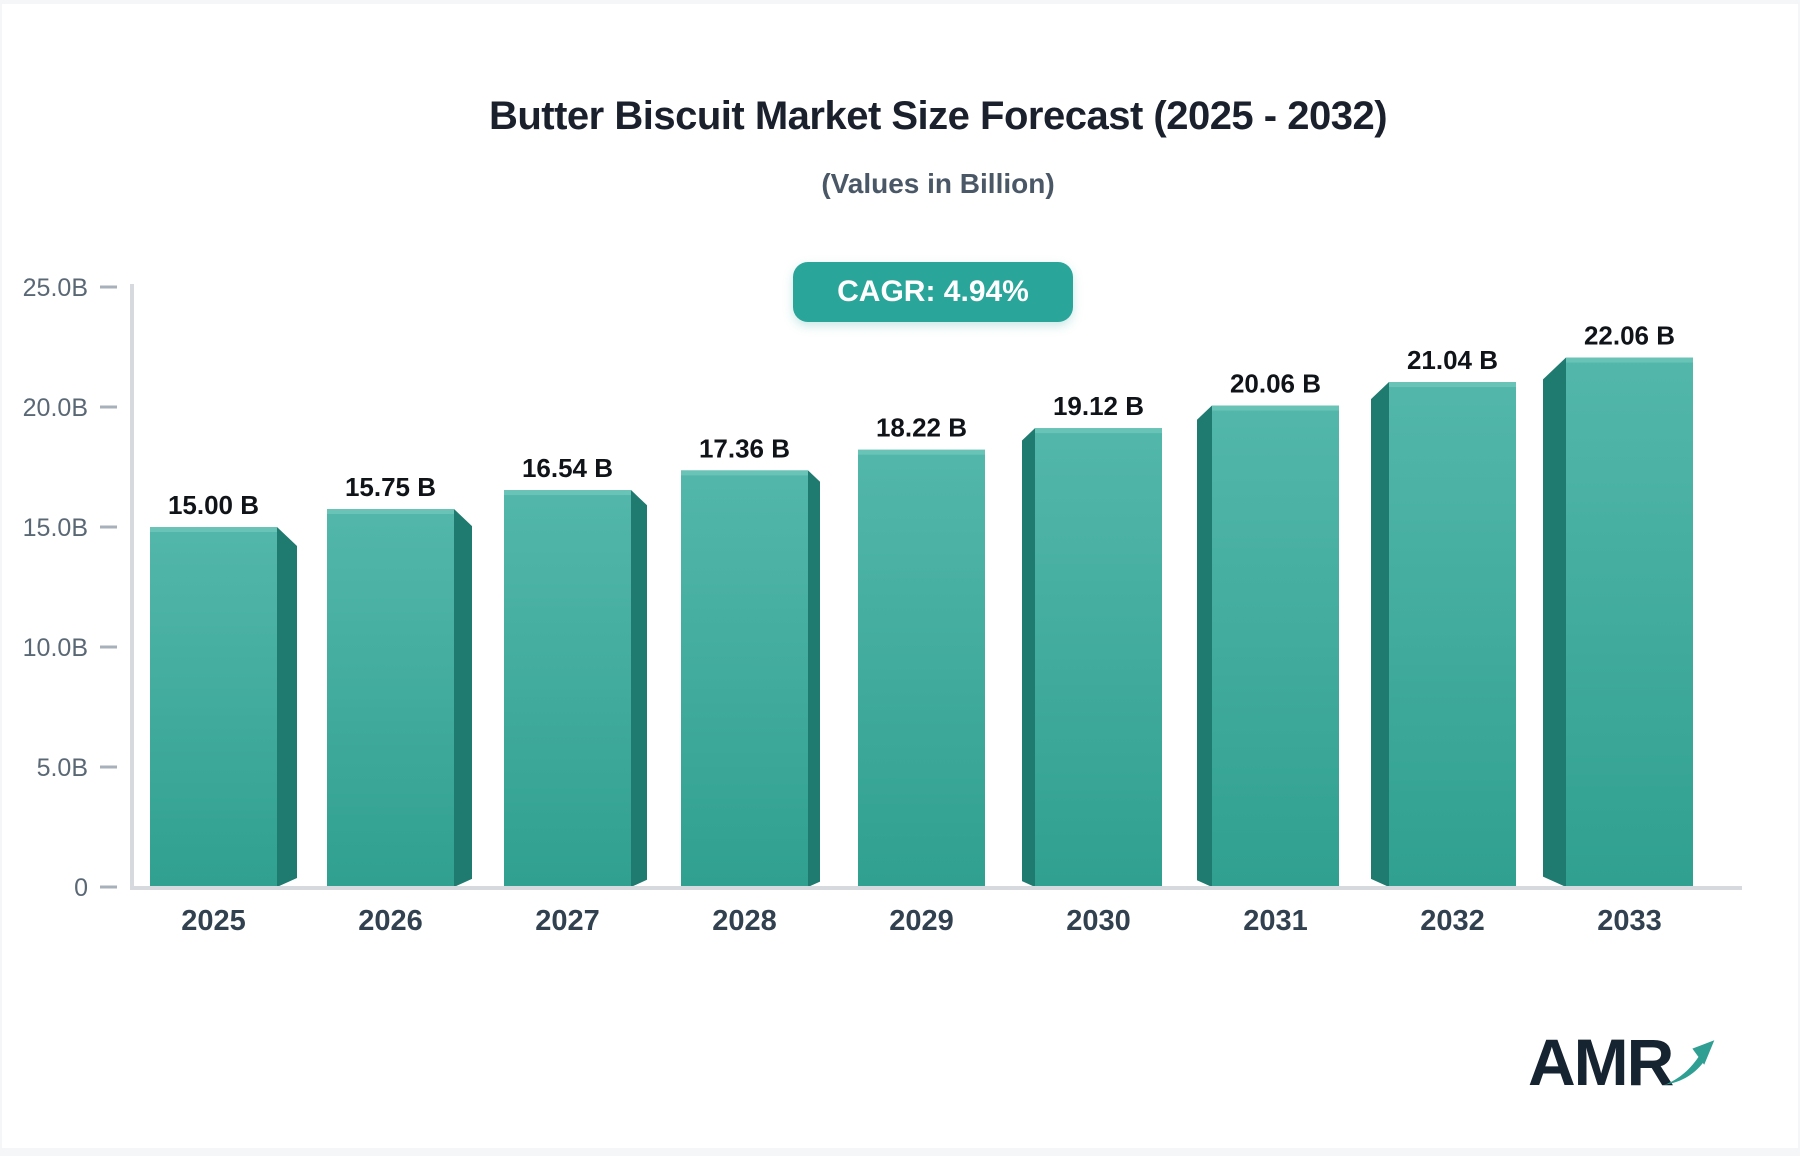  I want to click on y-tick-label: 5.0B, so click(62, 768).